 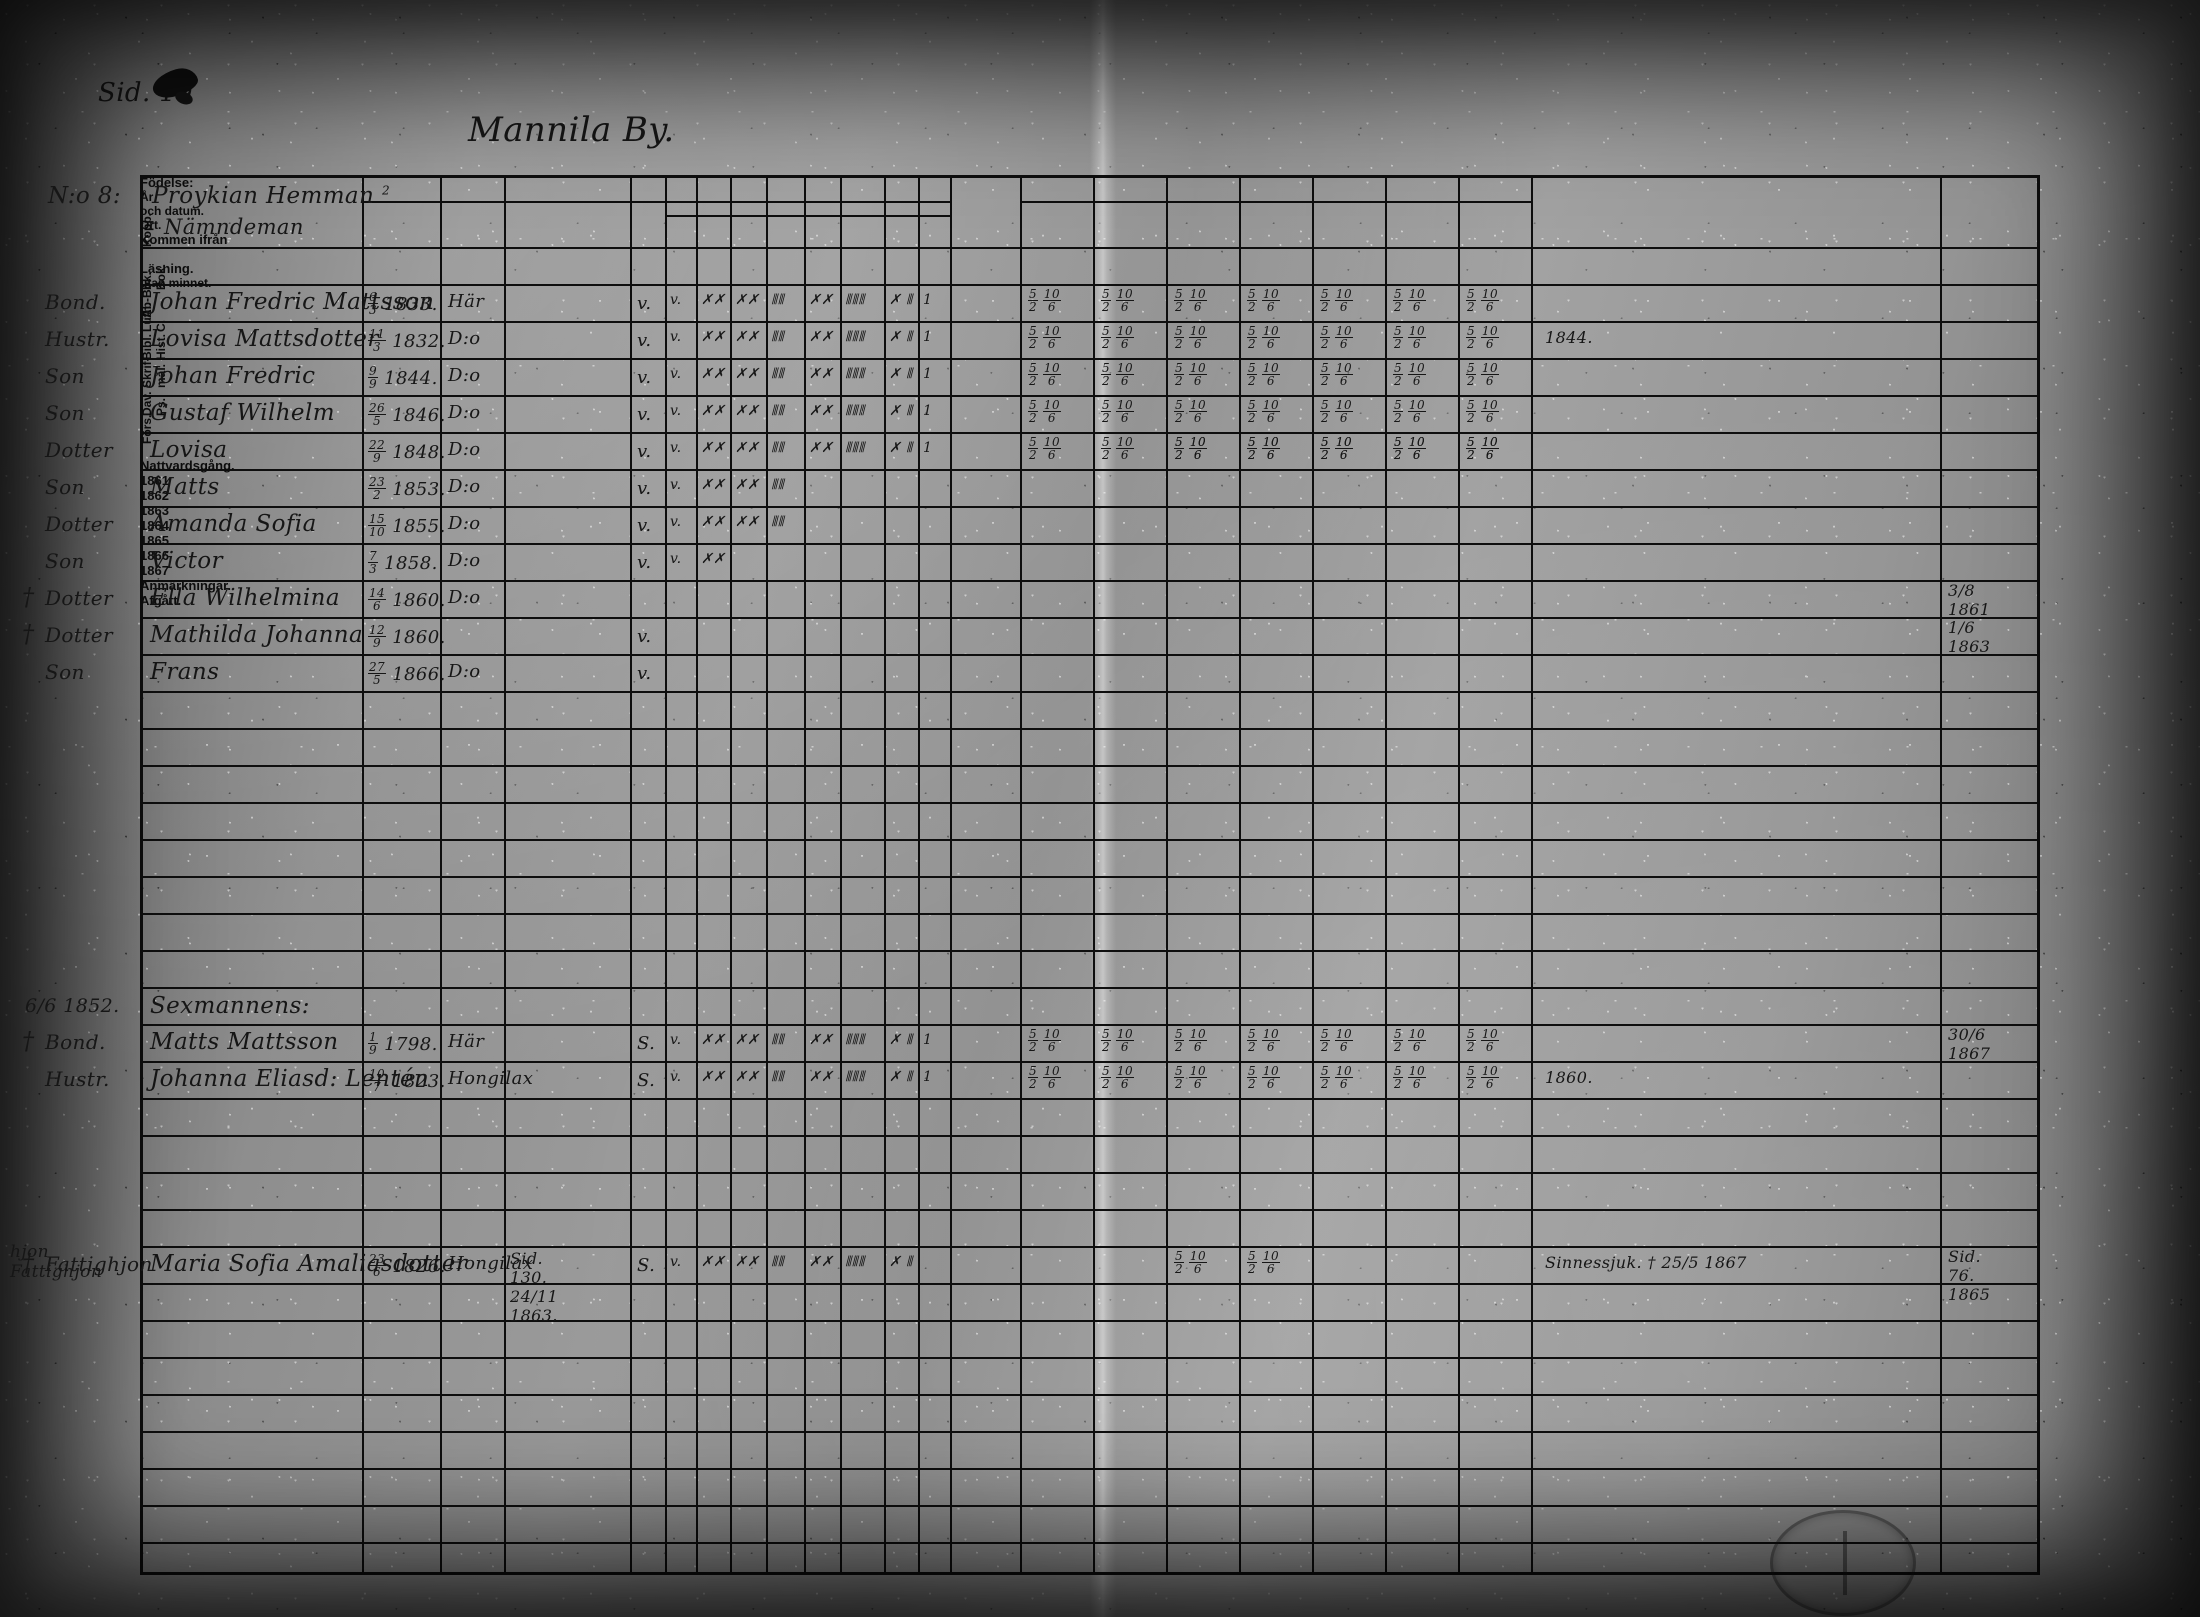 I want to click on household-sexmannen-reading-mark-22-5: ⦀⦀⦀, so click(x=855, y=1077).